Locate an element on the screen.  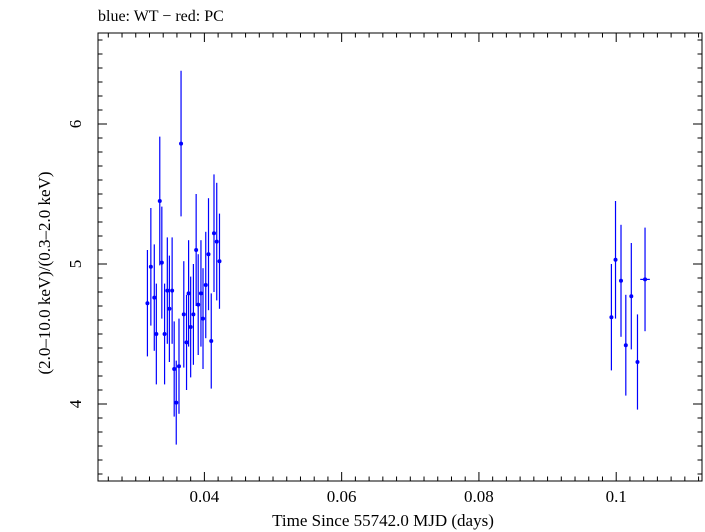
x-axis-label: Time Since 55742.0 MJD (days) is located at coordinates (383, 520).